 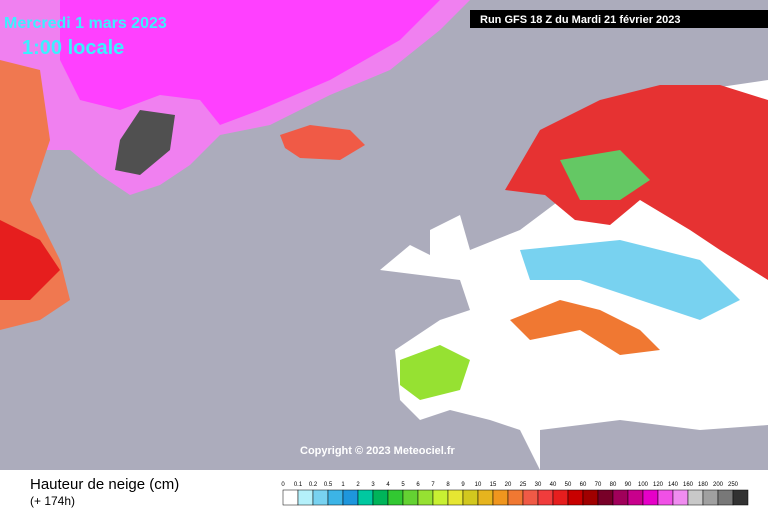 What do you see at coordinates (283, 485) in the screenshot?
I see `legend-label: 0` at bounding box center [283, 485].